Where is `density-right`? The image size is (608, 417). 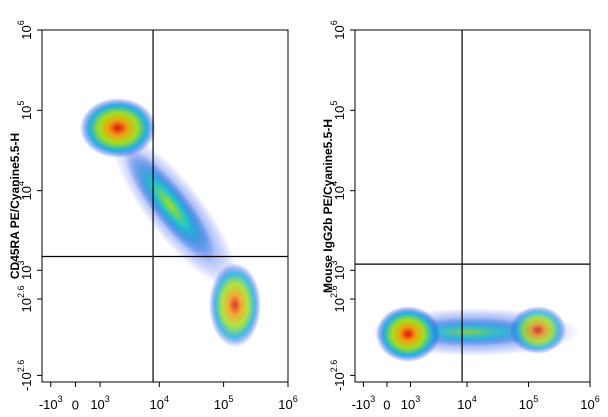 density-right is located at coordinates (475, 334).